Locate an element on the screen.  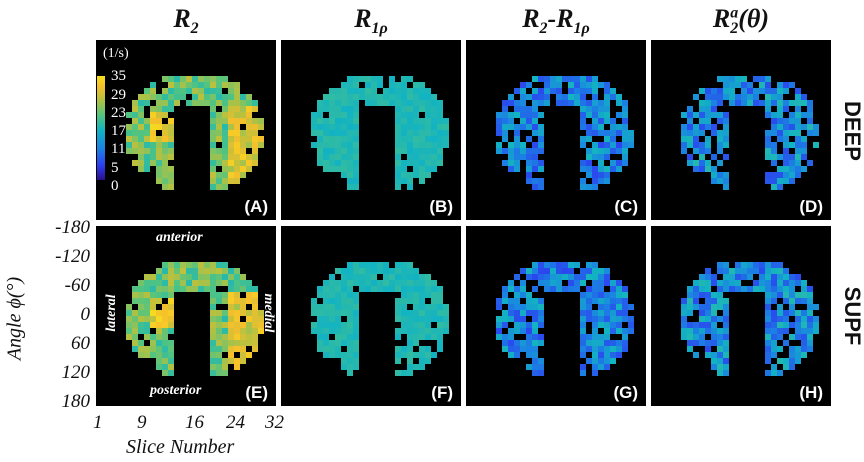
panel-label-c: (C) is located at coordinates (626, 206).